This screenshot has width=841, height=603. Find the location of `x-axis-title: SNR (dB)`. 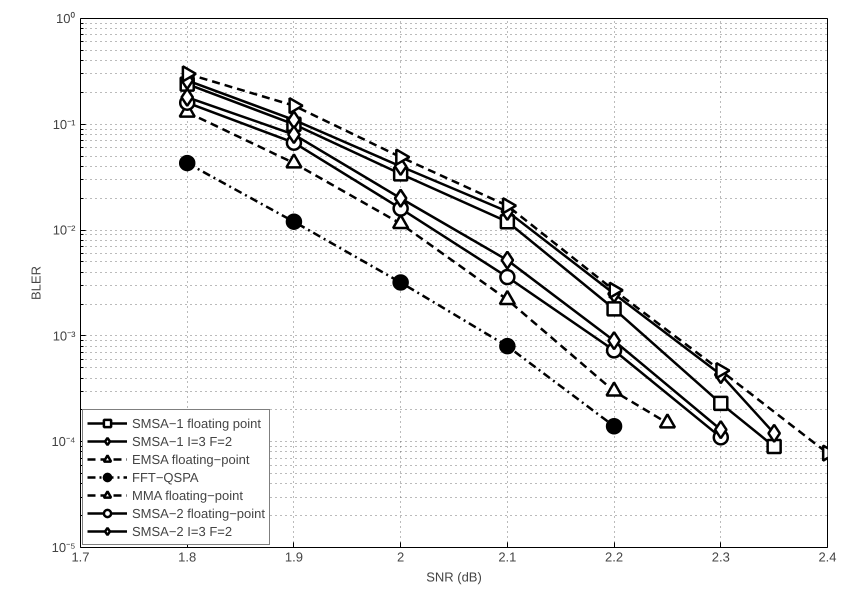

x-axis-title: SNR (dB) is located at coordinates (454, 577).